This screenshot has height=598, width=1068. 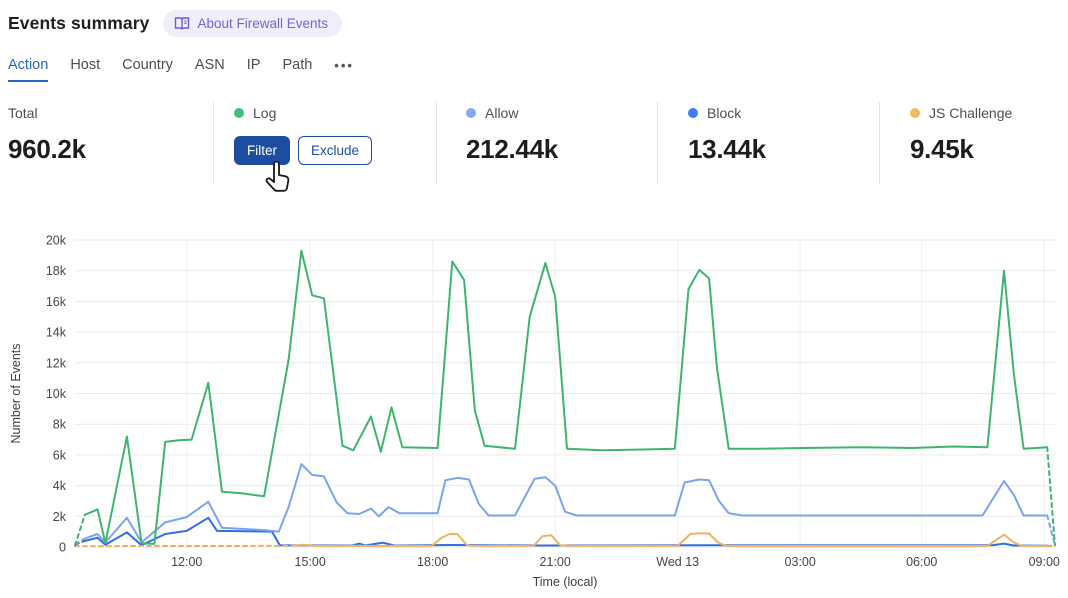 What do you see at coordinates (335, 150) in the screenshot?
I see `exclude-button: Exclude` at bounding box center [335, 150].